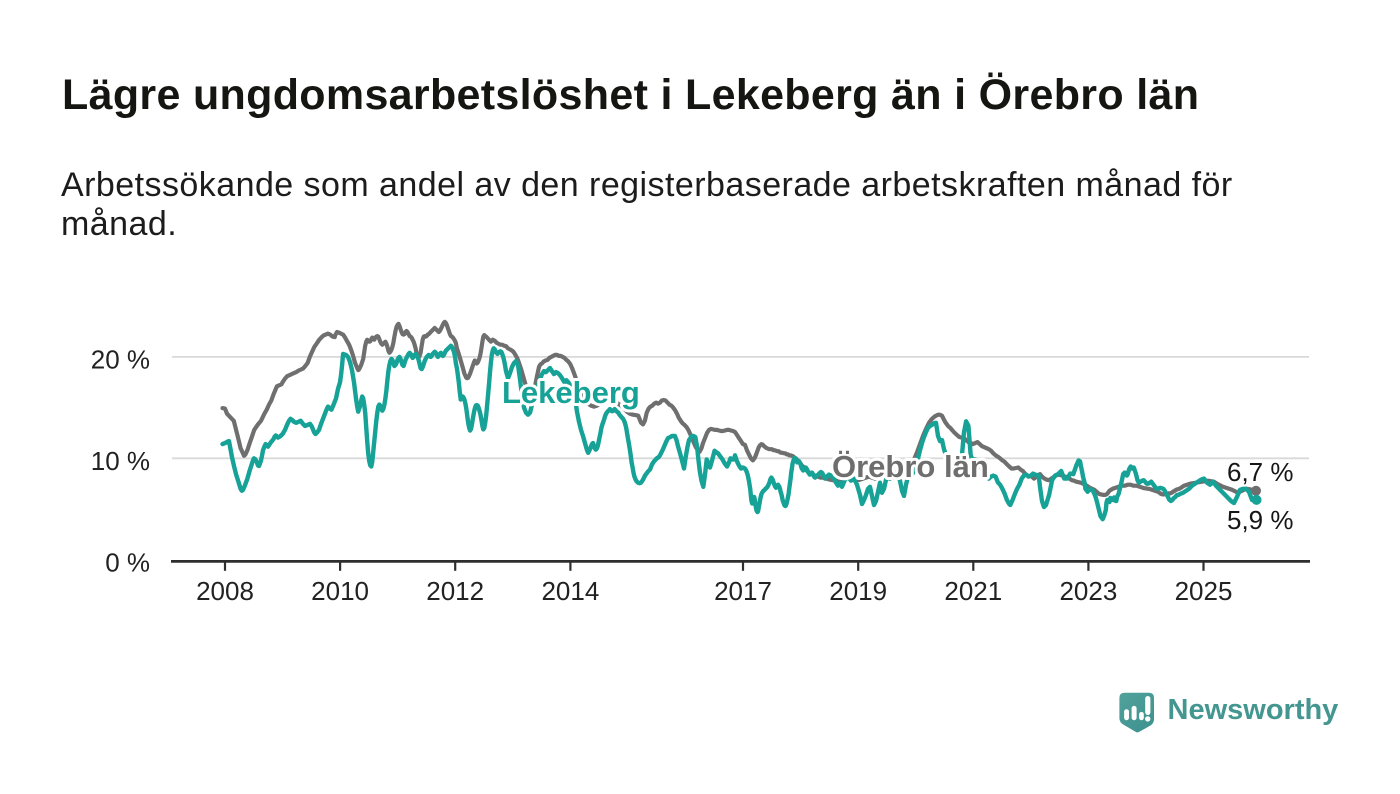 This screenshot has height=794, width=1400. Describe the element at coordinates (743, 591) in the screenshot. I see `svg-text: 2017` at that location.